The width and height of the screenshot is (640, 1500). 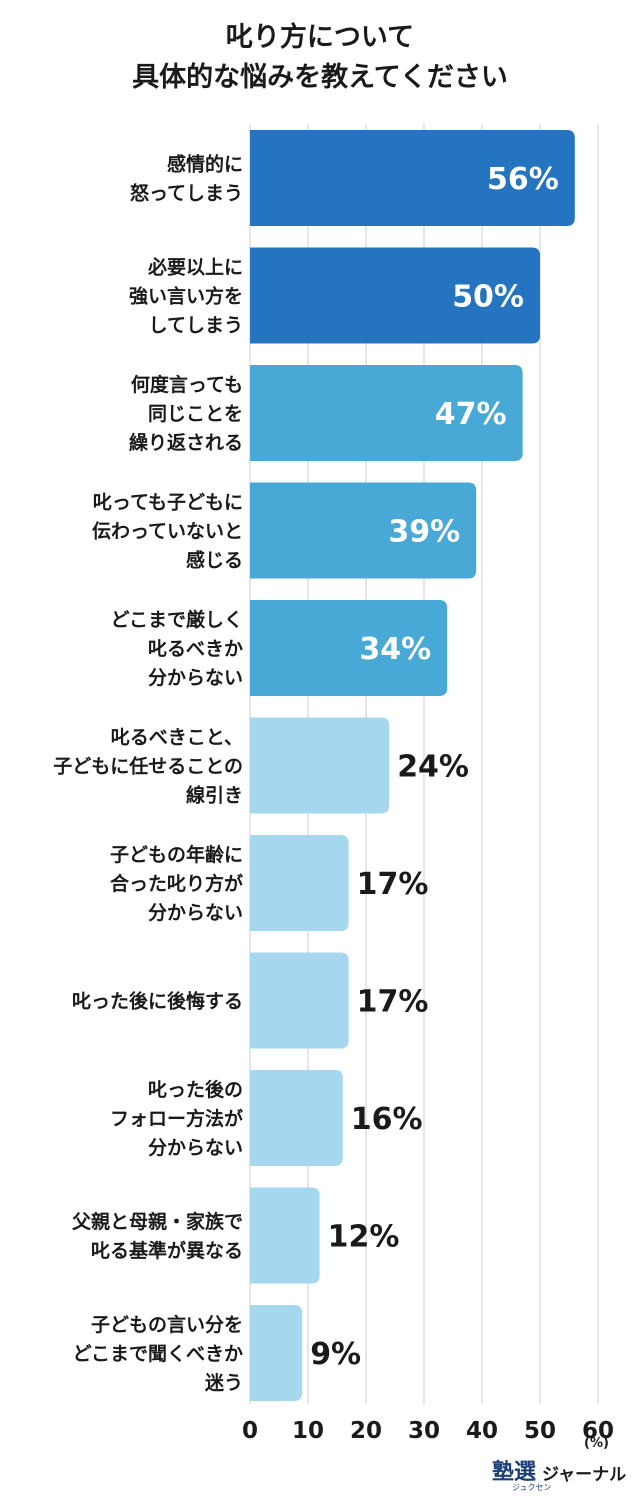 What do you see at coordinates (158, 1354) in the screenshot?
I see `category-label: どこまで聞くべきか` at bounding box center [158, 1354].